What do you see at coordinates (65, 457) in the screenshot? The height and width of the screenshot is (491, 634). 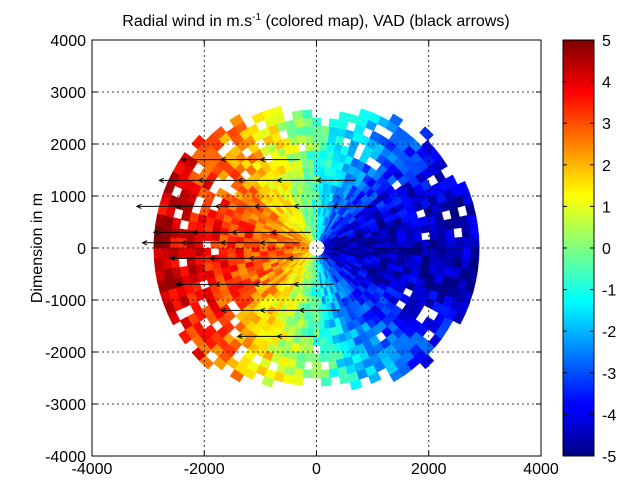 I see `y-tick-label: -4000` at bounding box center [65, 457].